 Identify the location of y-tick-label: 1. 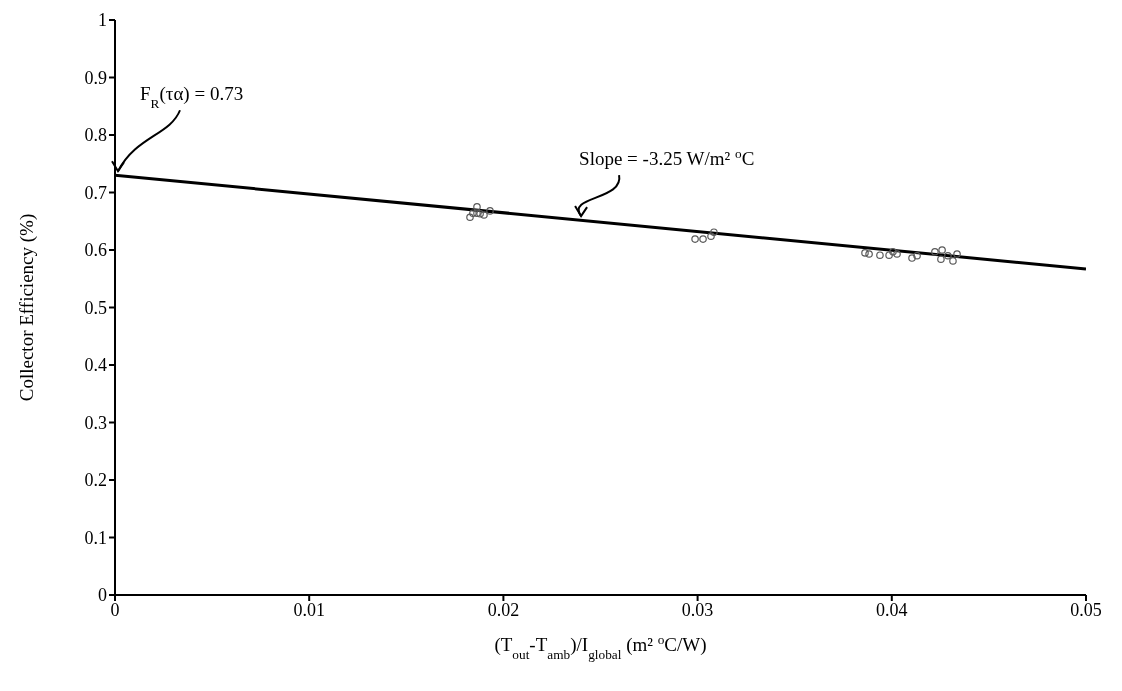
(102, 20).